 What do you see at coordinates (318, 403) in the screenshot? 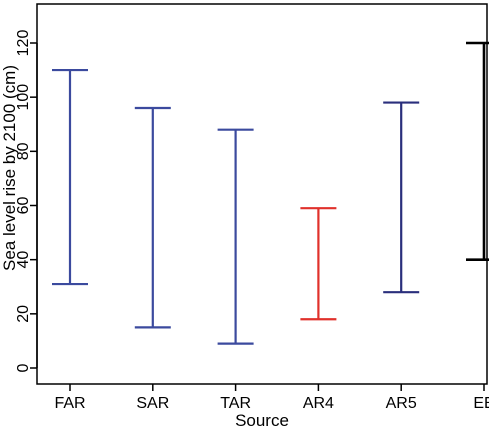
I see `x-tick-label-ar4: AR4` at bounding box center [318, 403].